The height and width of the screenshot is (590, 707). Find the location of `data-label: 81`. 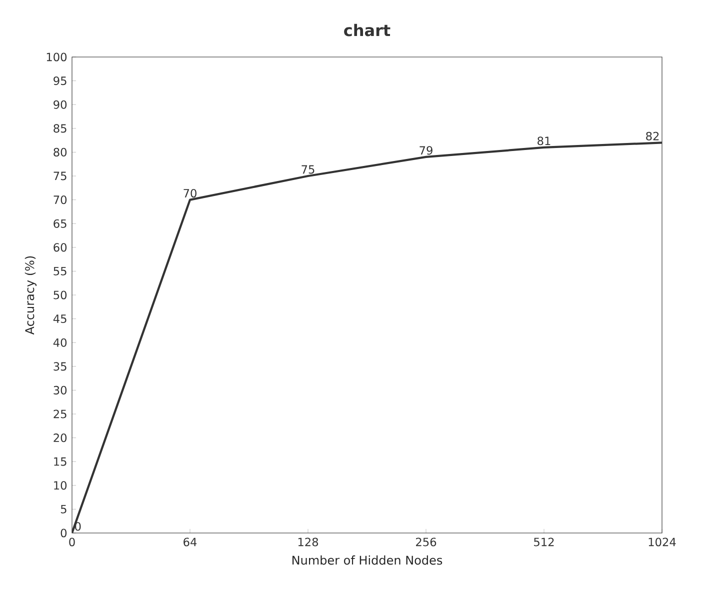

data-label: 81 is located at coordinates (544, 141).